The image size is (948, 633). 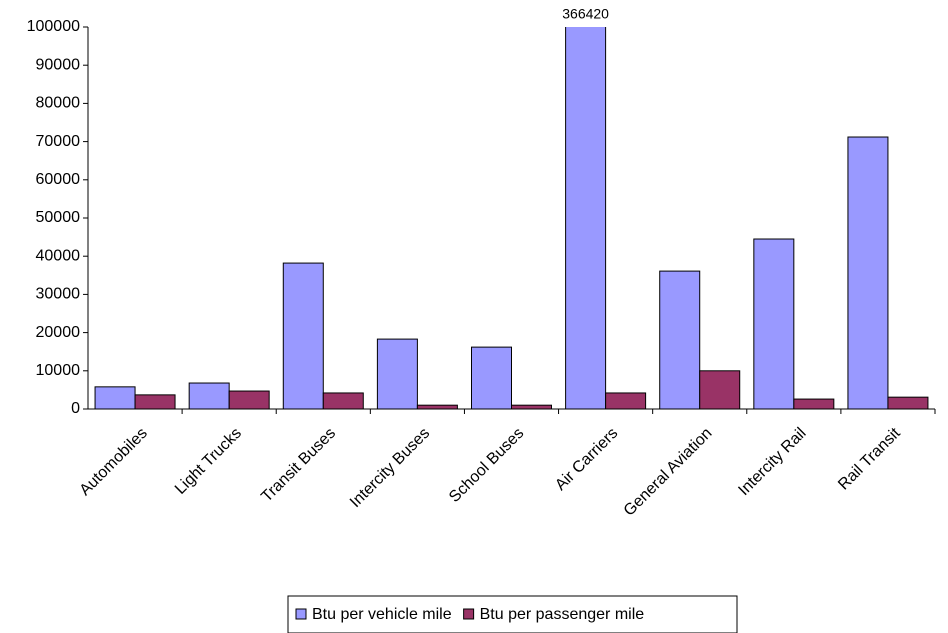 I want to click on x-tick-label: General Aviation, so click(x=668, y=472).